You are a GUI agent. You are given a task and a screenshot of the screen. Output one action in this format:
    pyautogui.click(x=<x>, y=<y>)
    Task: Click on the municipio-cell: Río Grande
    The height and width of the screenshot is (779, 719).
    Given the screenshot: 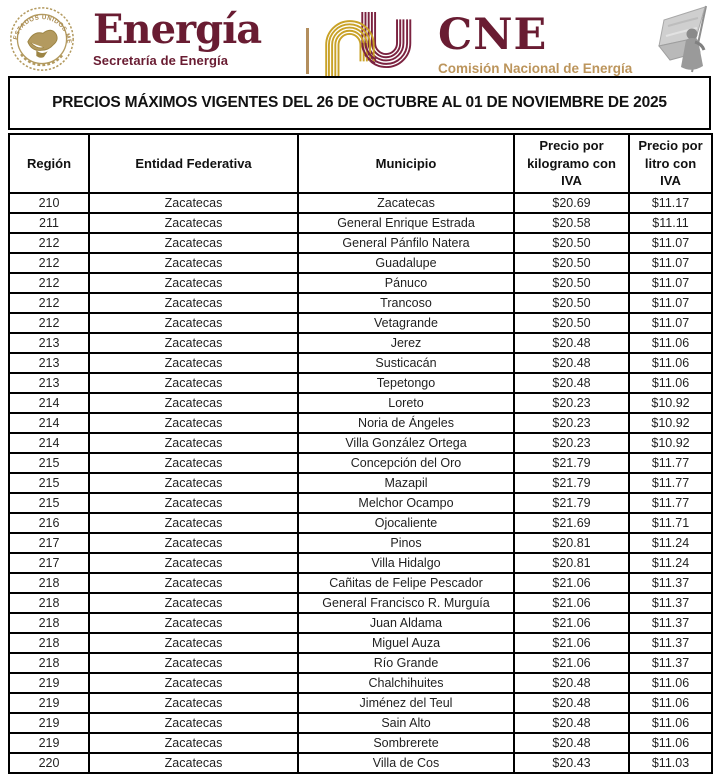 What is the action you would take?
    pyautogui.click(x=406, y=662)
    